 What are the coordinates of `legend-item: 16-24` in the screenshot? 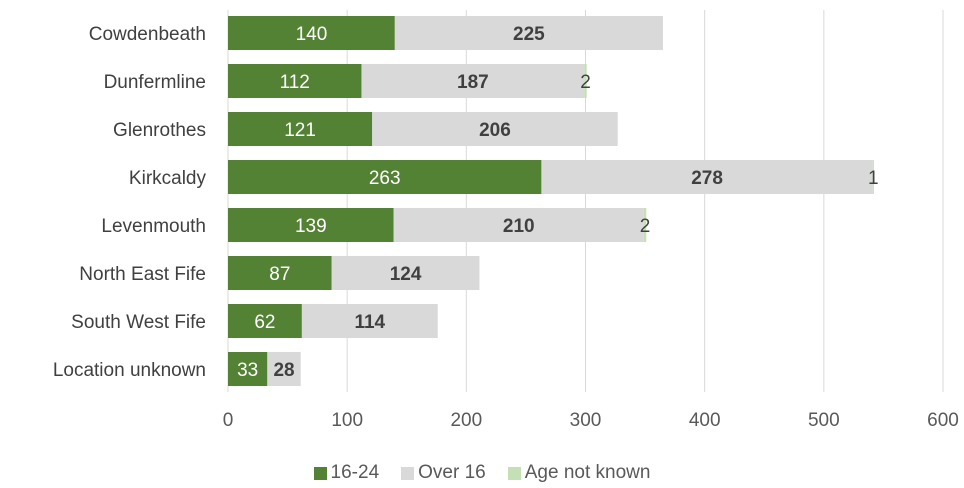 It's located at (346, 473).